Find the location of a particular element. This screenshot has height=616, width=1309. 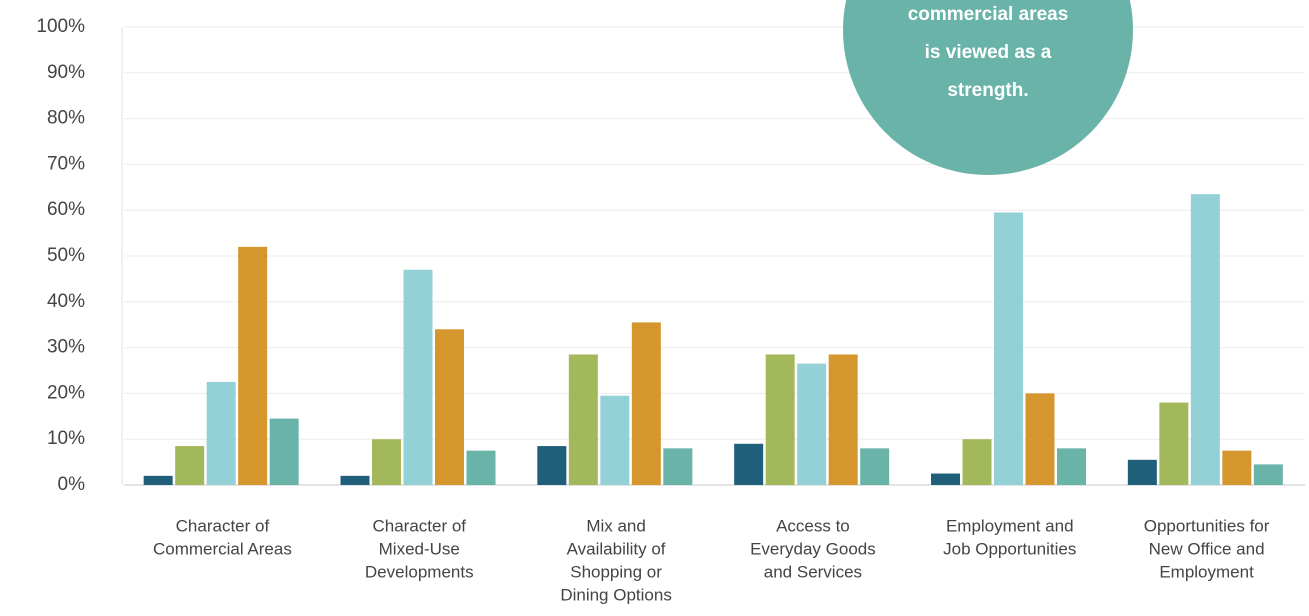

x-tick-label: Dining Options is located at coordinates (616, 594).